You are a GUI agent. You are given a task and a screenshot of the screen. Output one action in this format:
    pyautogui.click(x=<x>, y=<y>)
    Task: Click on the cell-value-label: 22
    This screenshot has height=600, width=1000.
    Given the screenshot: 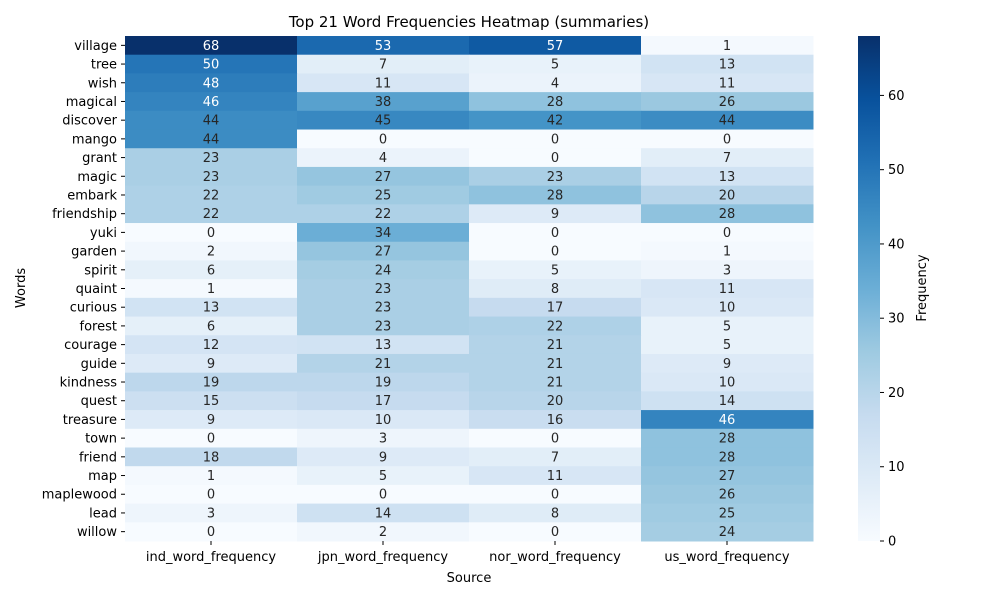 What is the action you would take?
    pyautogui.click(x=211, y=195)
    